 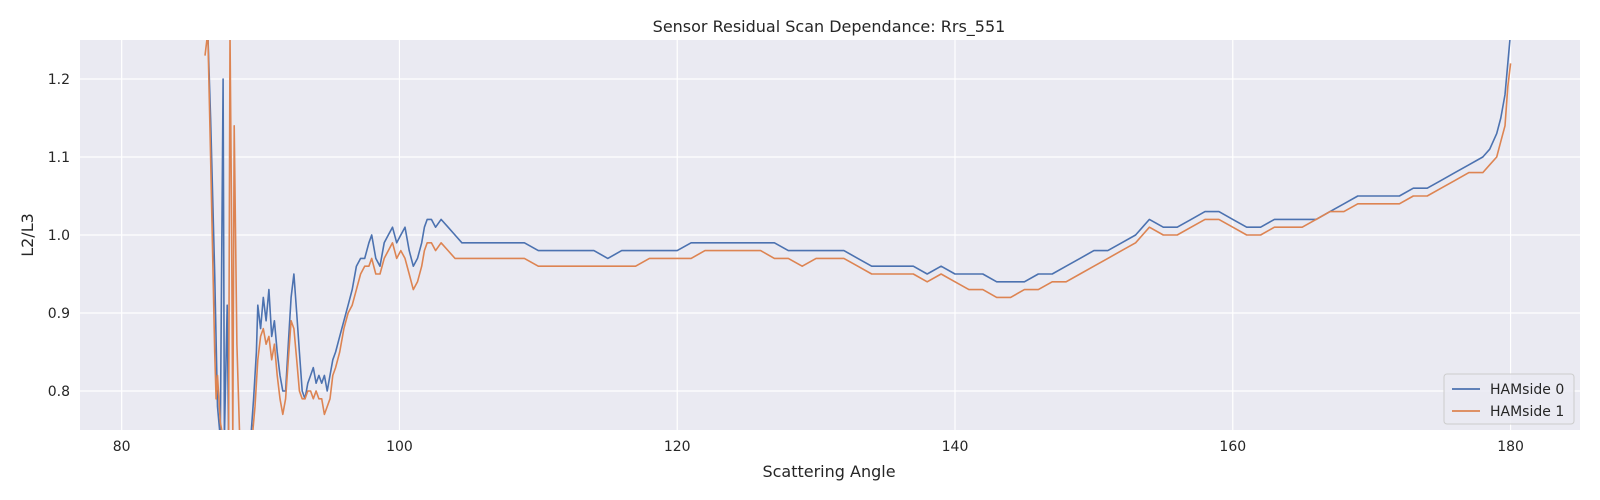 What do you see at coordinates (829, 27) in the screenshot?
I see `chart-title: Sensor Residual Scan Dependance: Rrs_551` at bounding box center [829, 27].